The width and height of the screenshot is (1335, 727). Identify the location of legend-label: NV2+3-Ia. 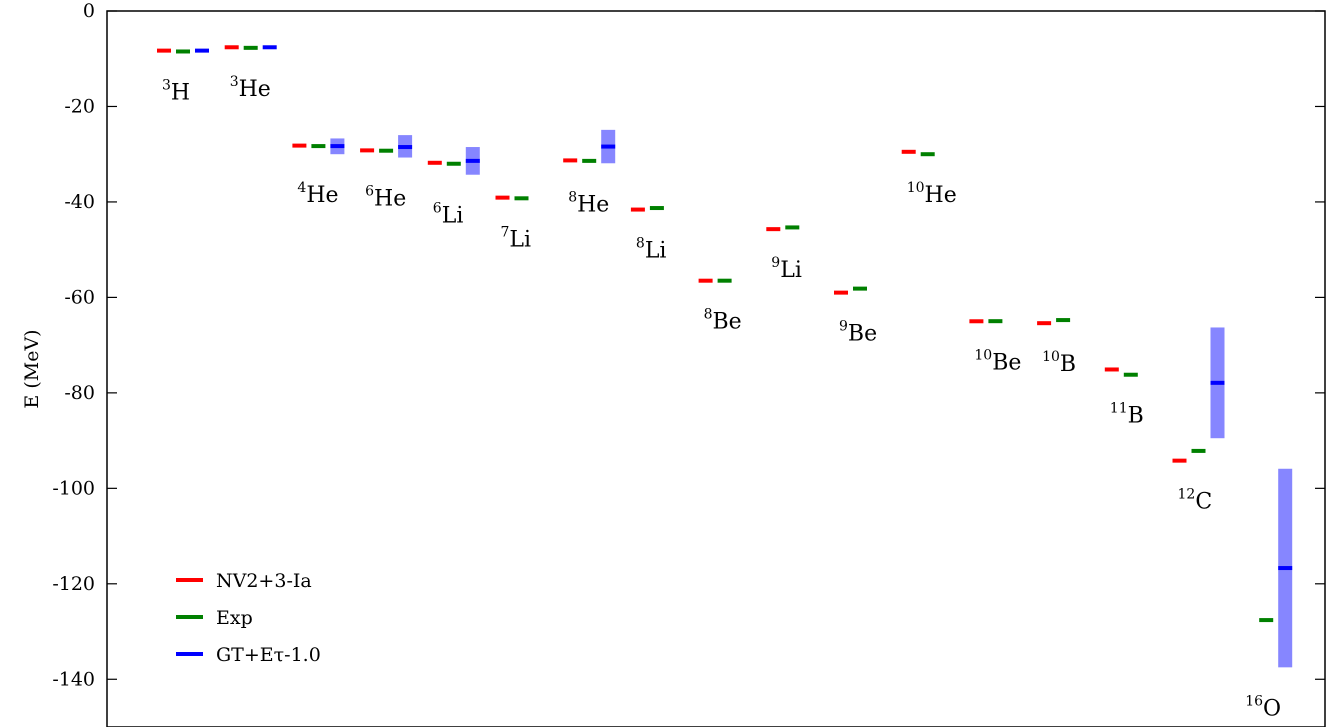
(264, 581).